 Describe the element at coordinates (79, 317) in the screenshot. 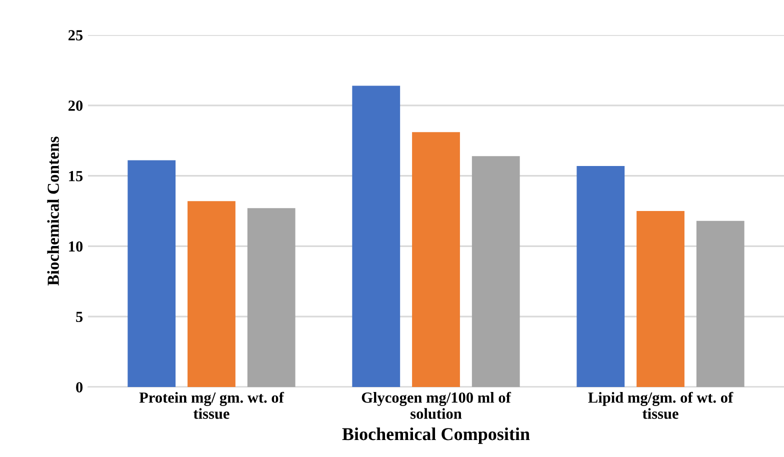

I see `y-tick-label: 5` at that location.